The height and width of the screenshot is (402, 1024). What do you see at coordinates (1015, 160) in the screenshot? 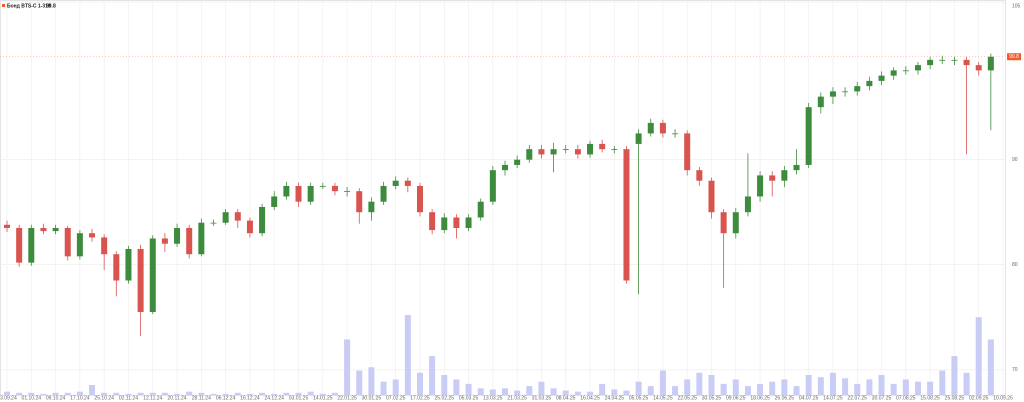
I see `y-tick-label: 90` at bounding box center [1015, 160].